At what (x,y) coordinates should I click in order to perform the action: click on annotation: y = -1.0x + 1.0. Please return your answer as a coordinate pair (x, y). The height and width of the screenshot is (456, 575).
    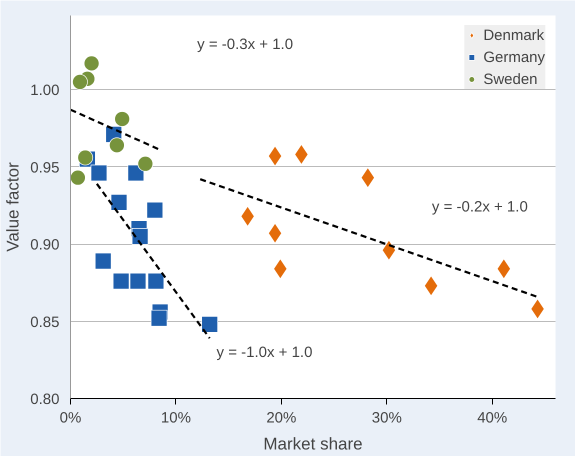
    Looking at the image, I should click on (264, 353).